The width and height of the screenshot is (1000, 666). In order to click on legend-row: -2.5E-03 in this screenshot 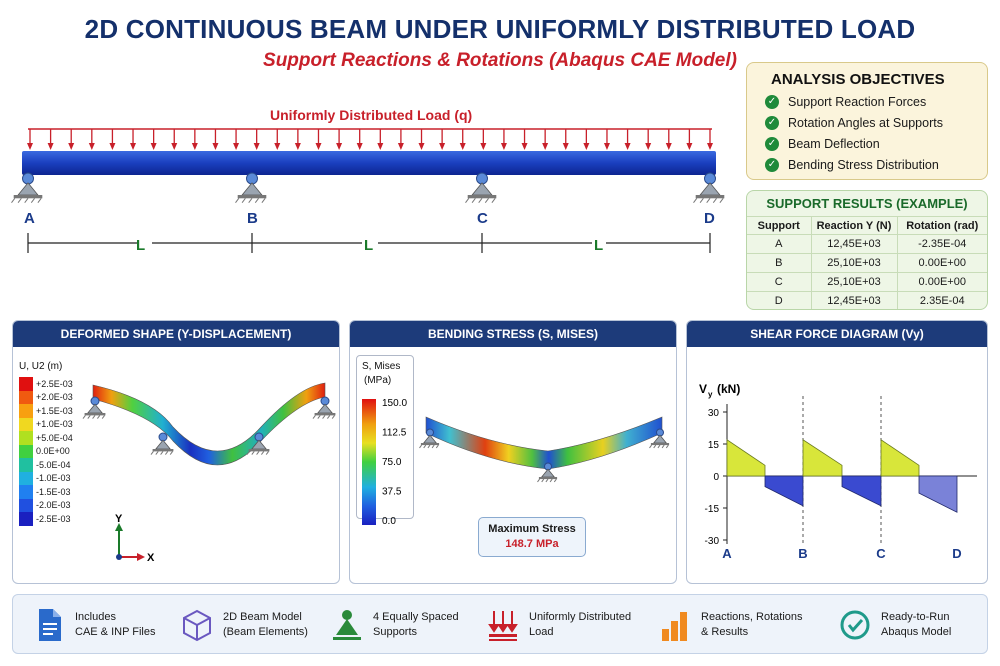, I will do `click(45, 519)`.